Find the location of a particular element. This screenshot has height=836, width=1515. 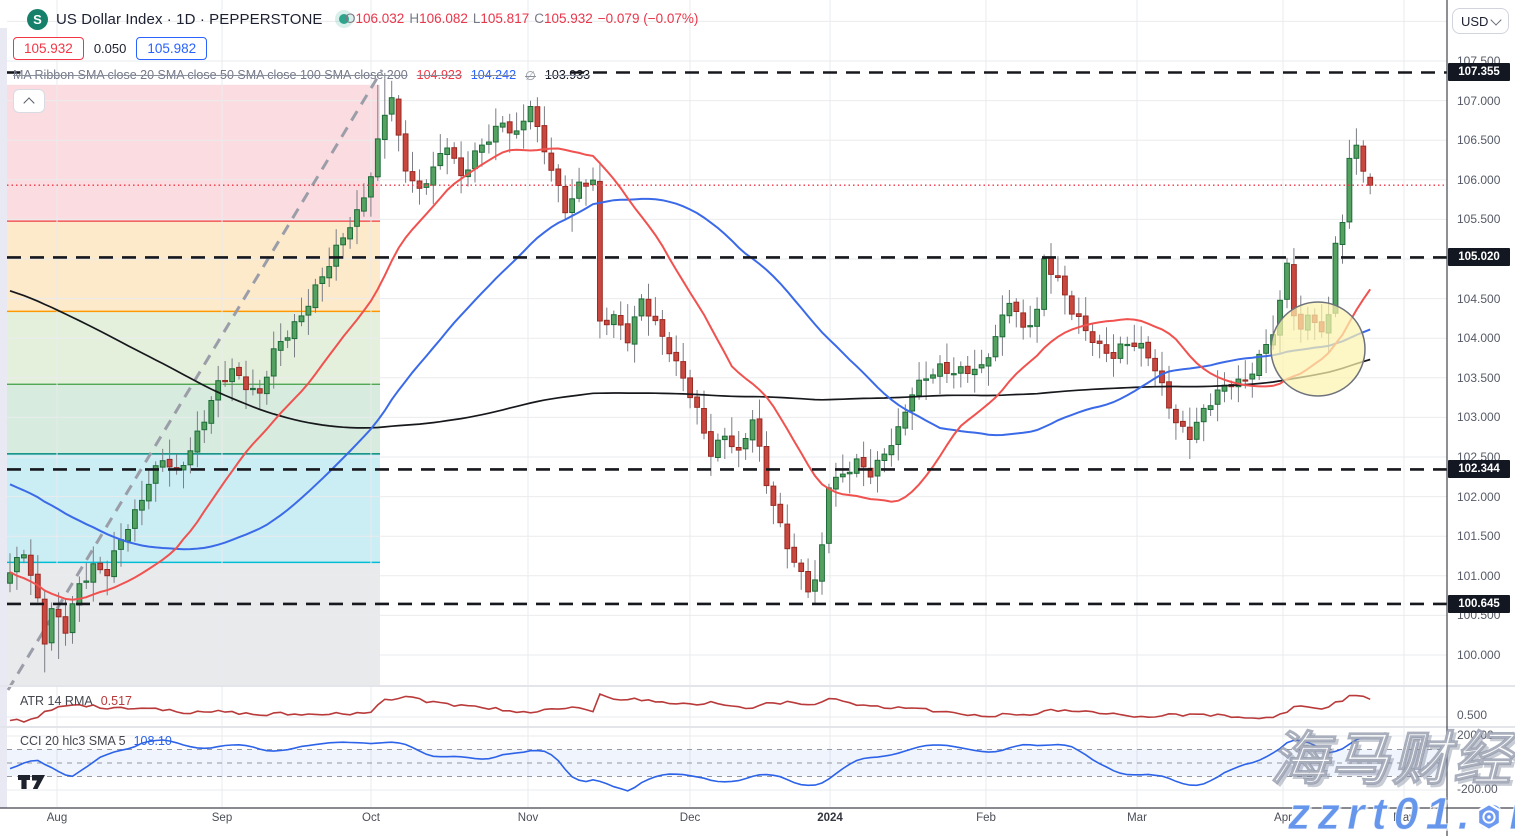

symbol-logo: S is located at coordinates (37, 19).